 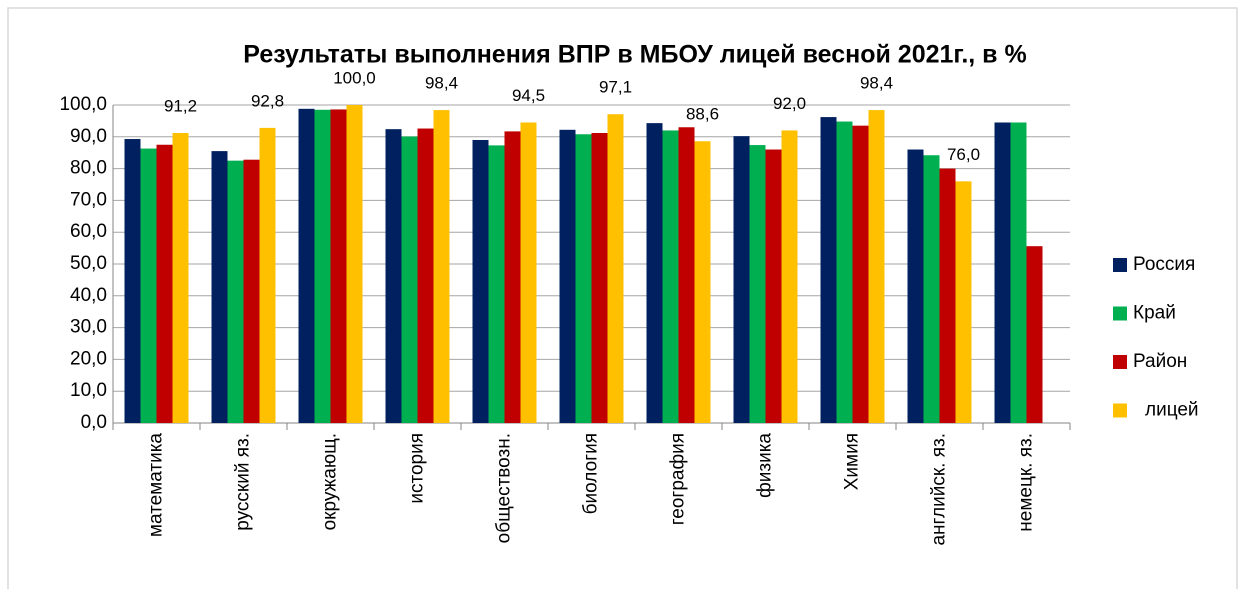 I want to click on x-tick-label: география, so click(x=678, y=479).